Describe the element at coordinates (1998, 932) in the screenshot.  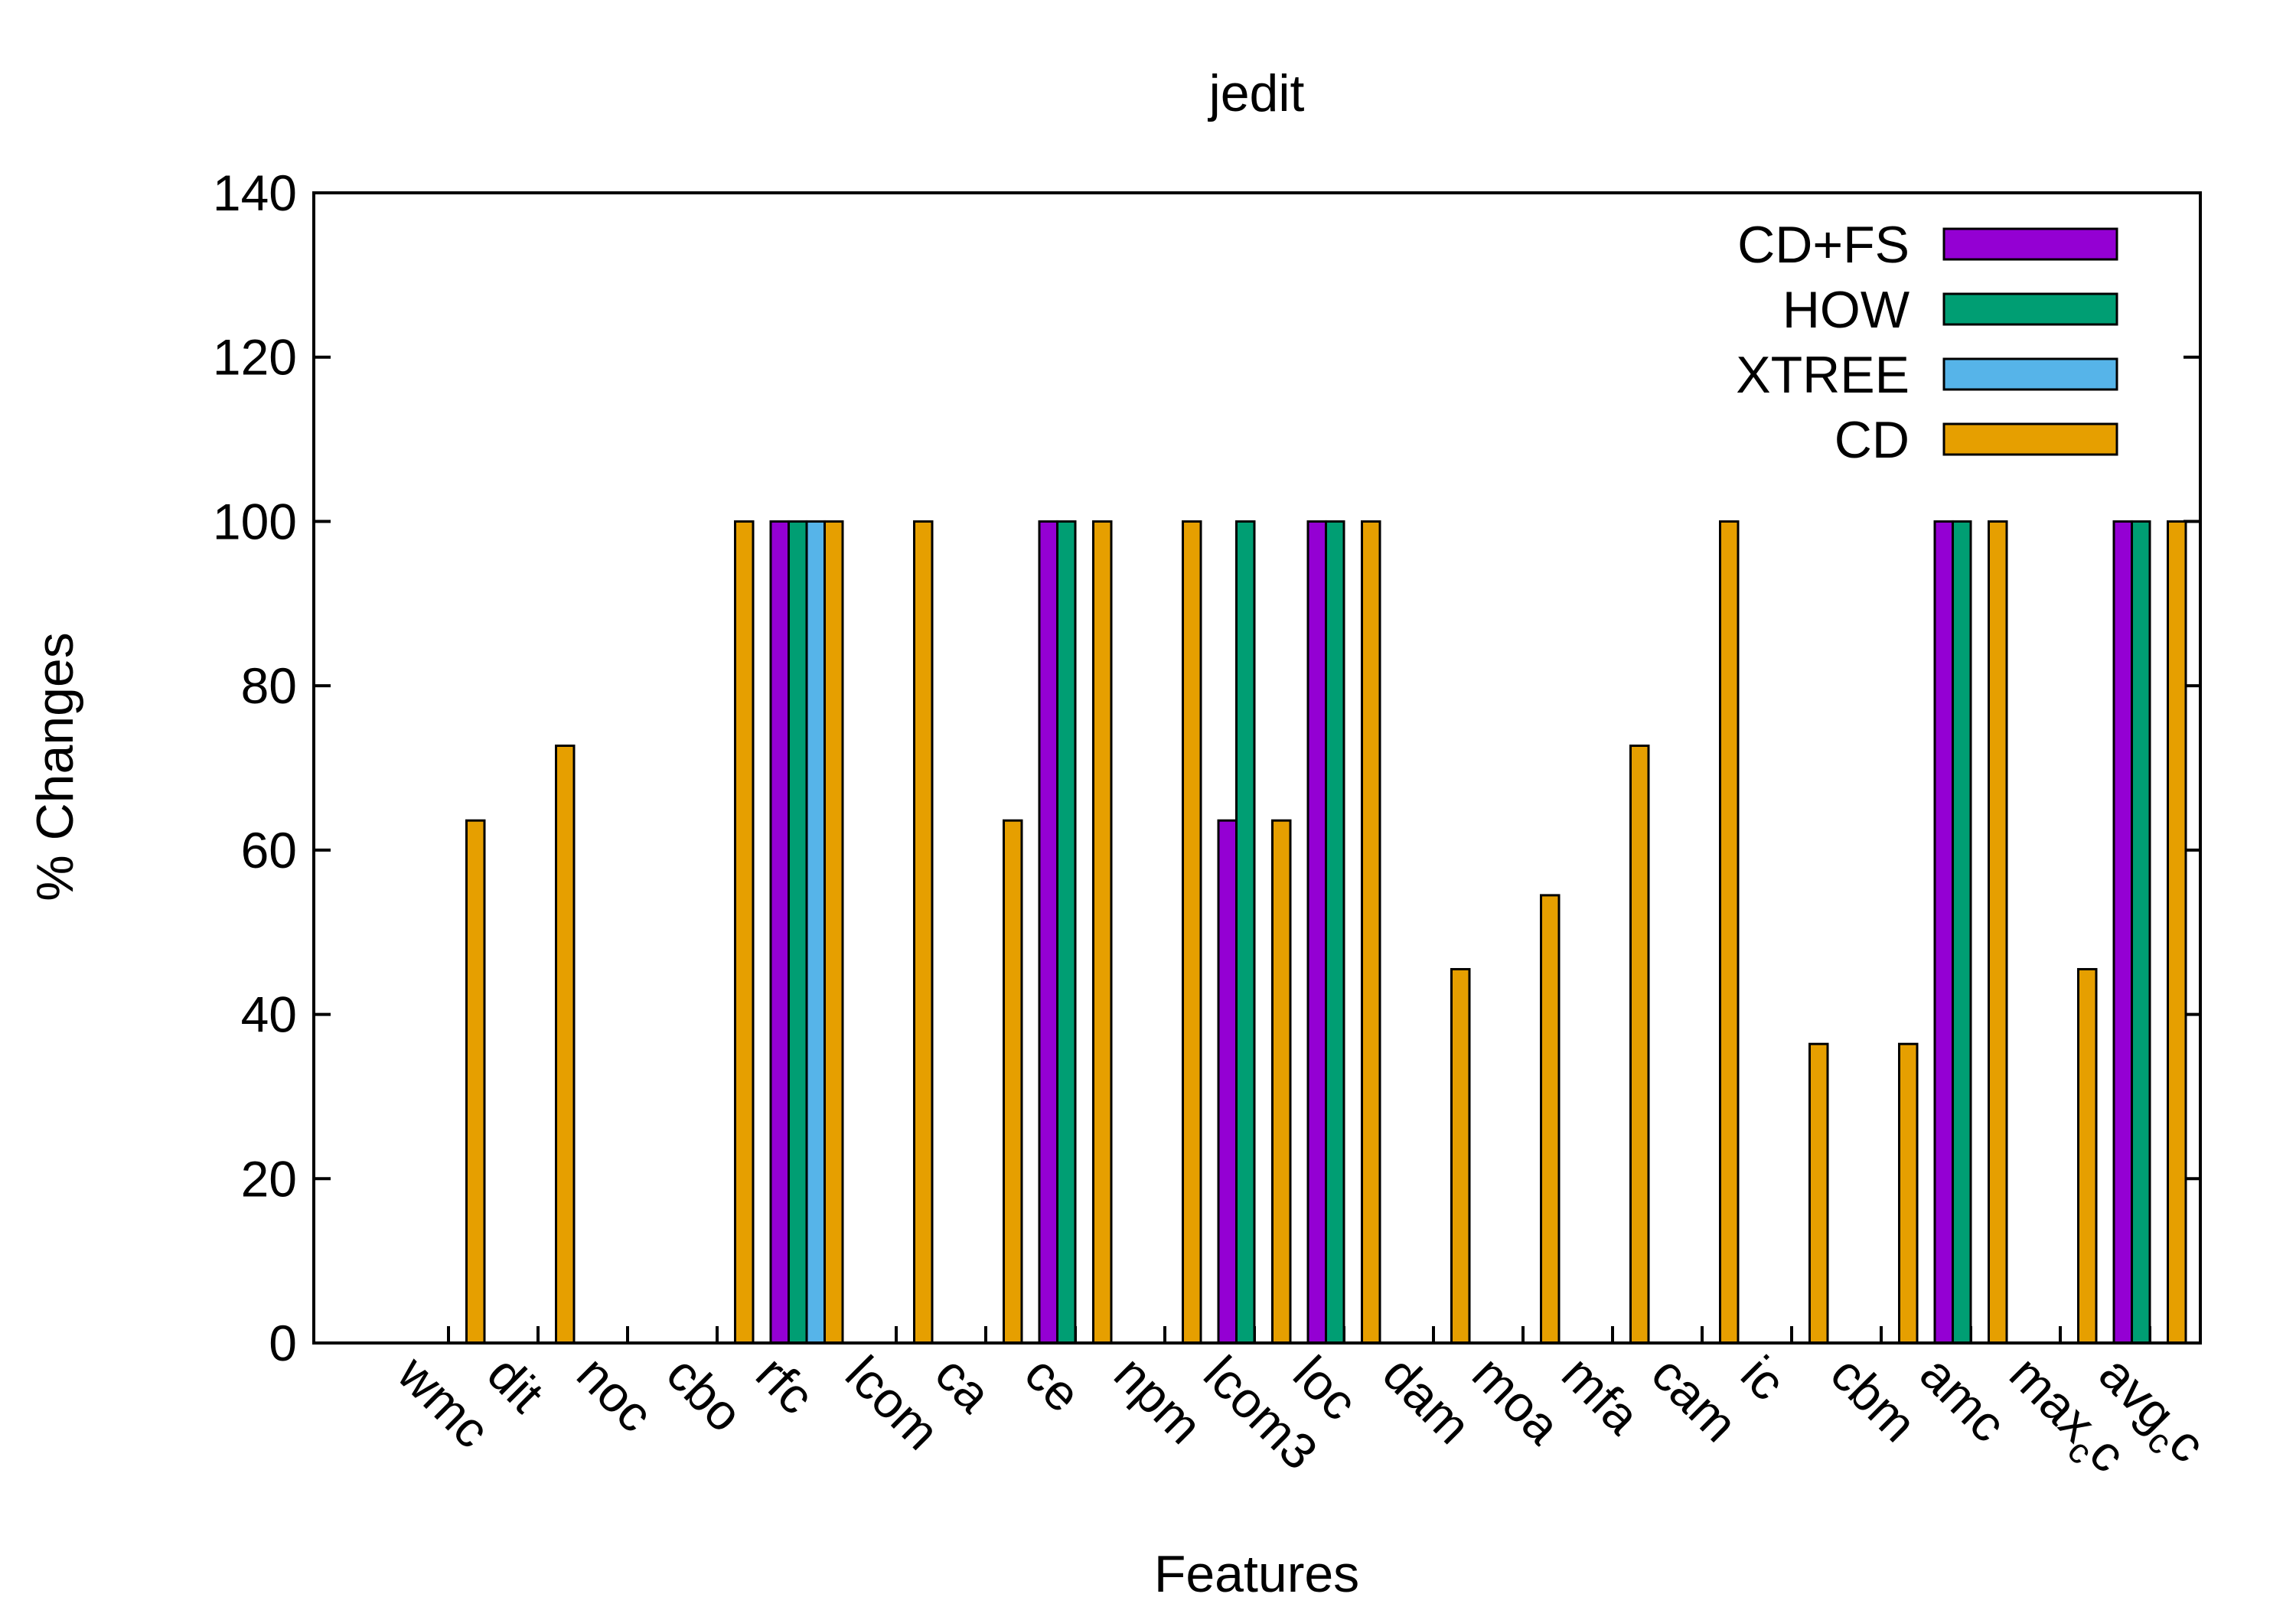
I see `bar-cd-amc` at that location.